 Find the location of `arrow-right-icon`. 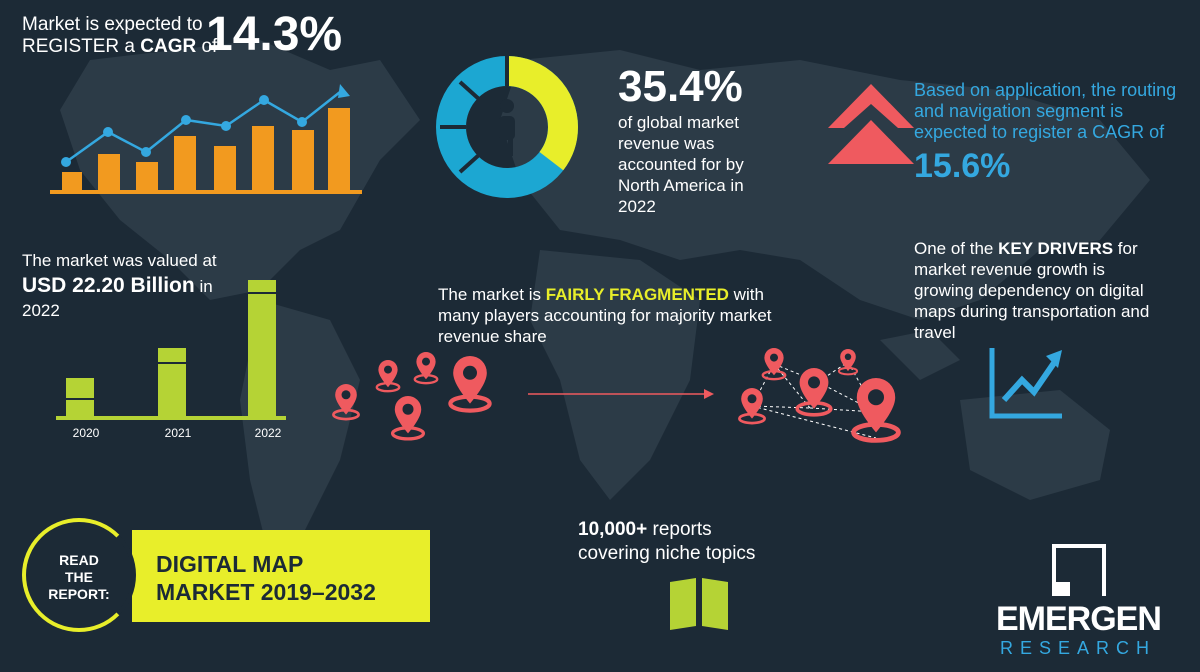

arrow-right-icon is located at coordinates (621, 394).